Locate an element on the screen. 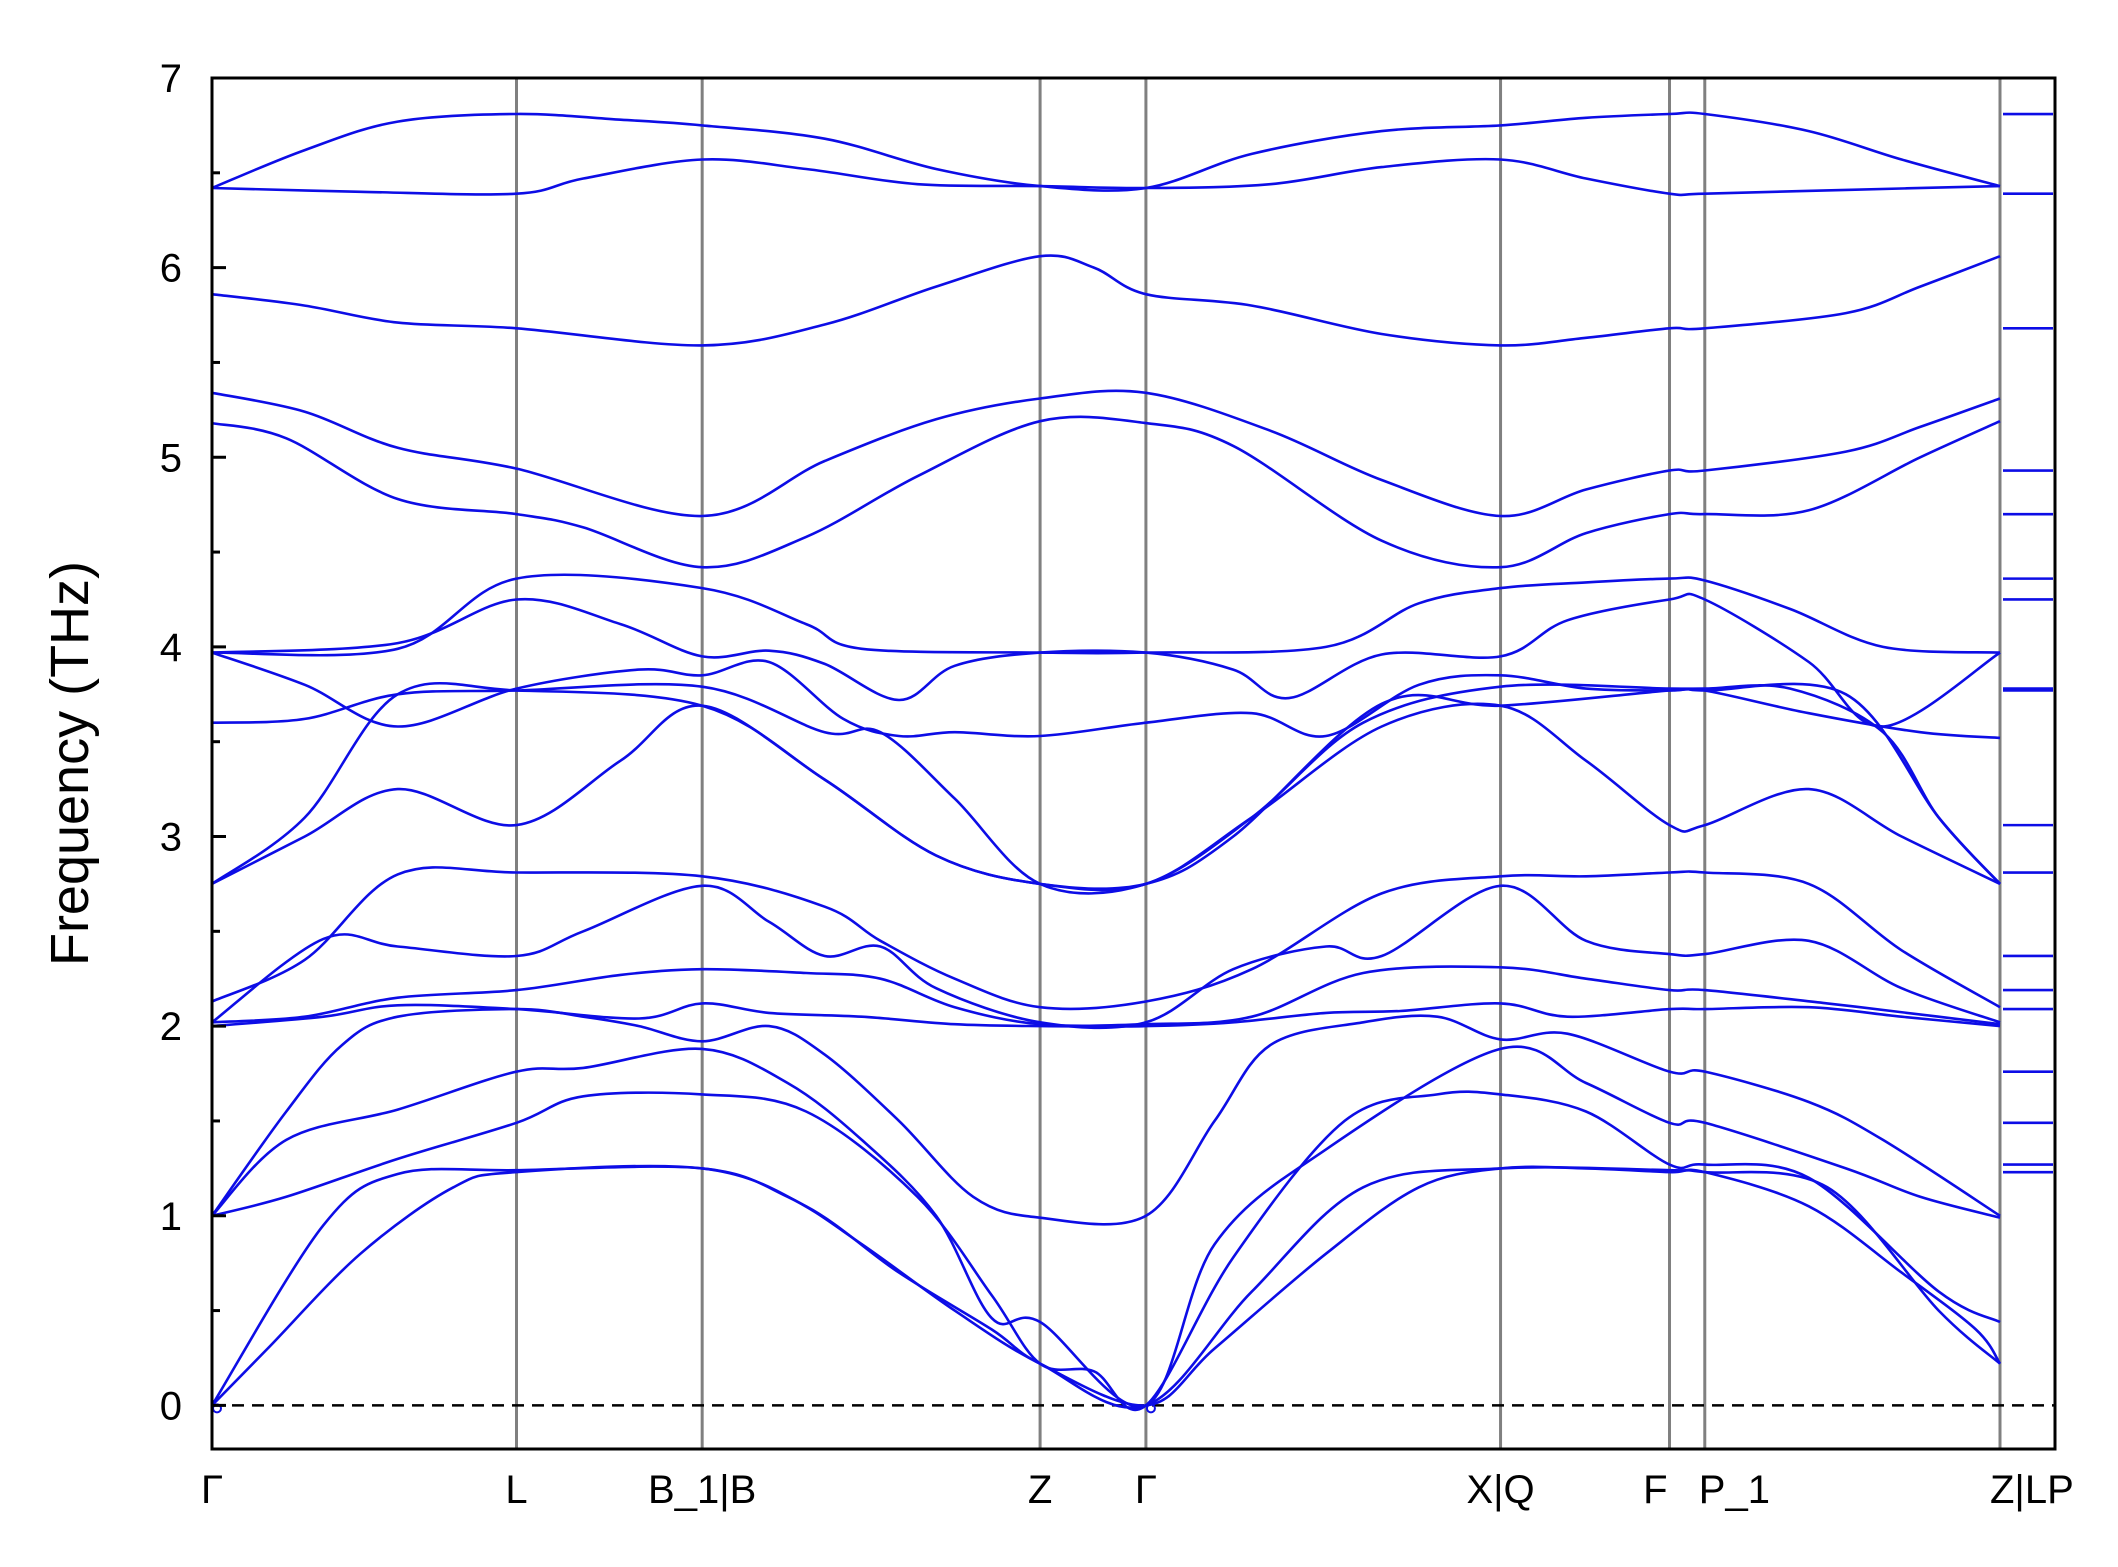  x-tick-label: B_1|B is located at coordinates (702, 1490).